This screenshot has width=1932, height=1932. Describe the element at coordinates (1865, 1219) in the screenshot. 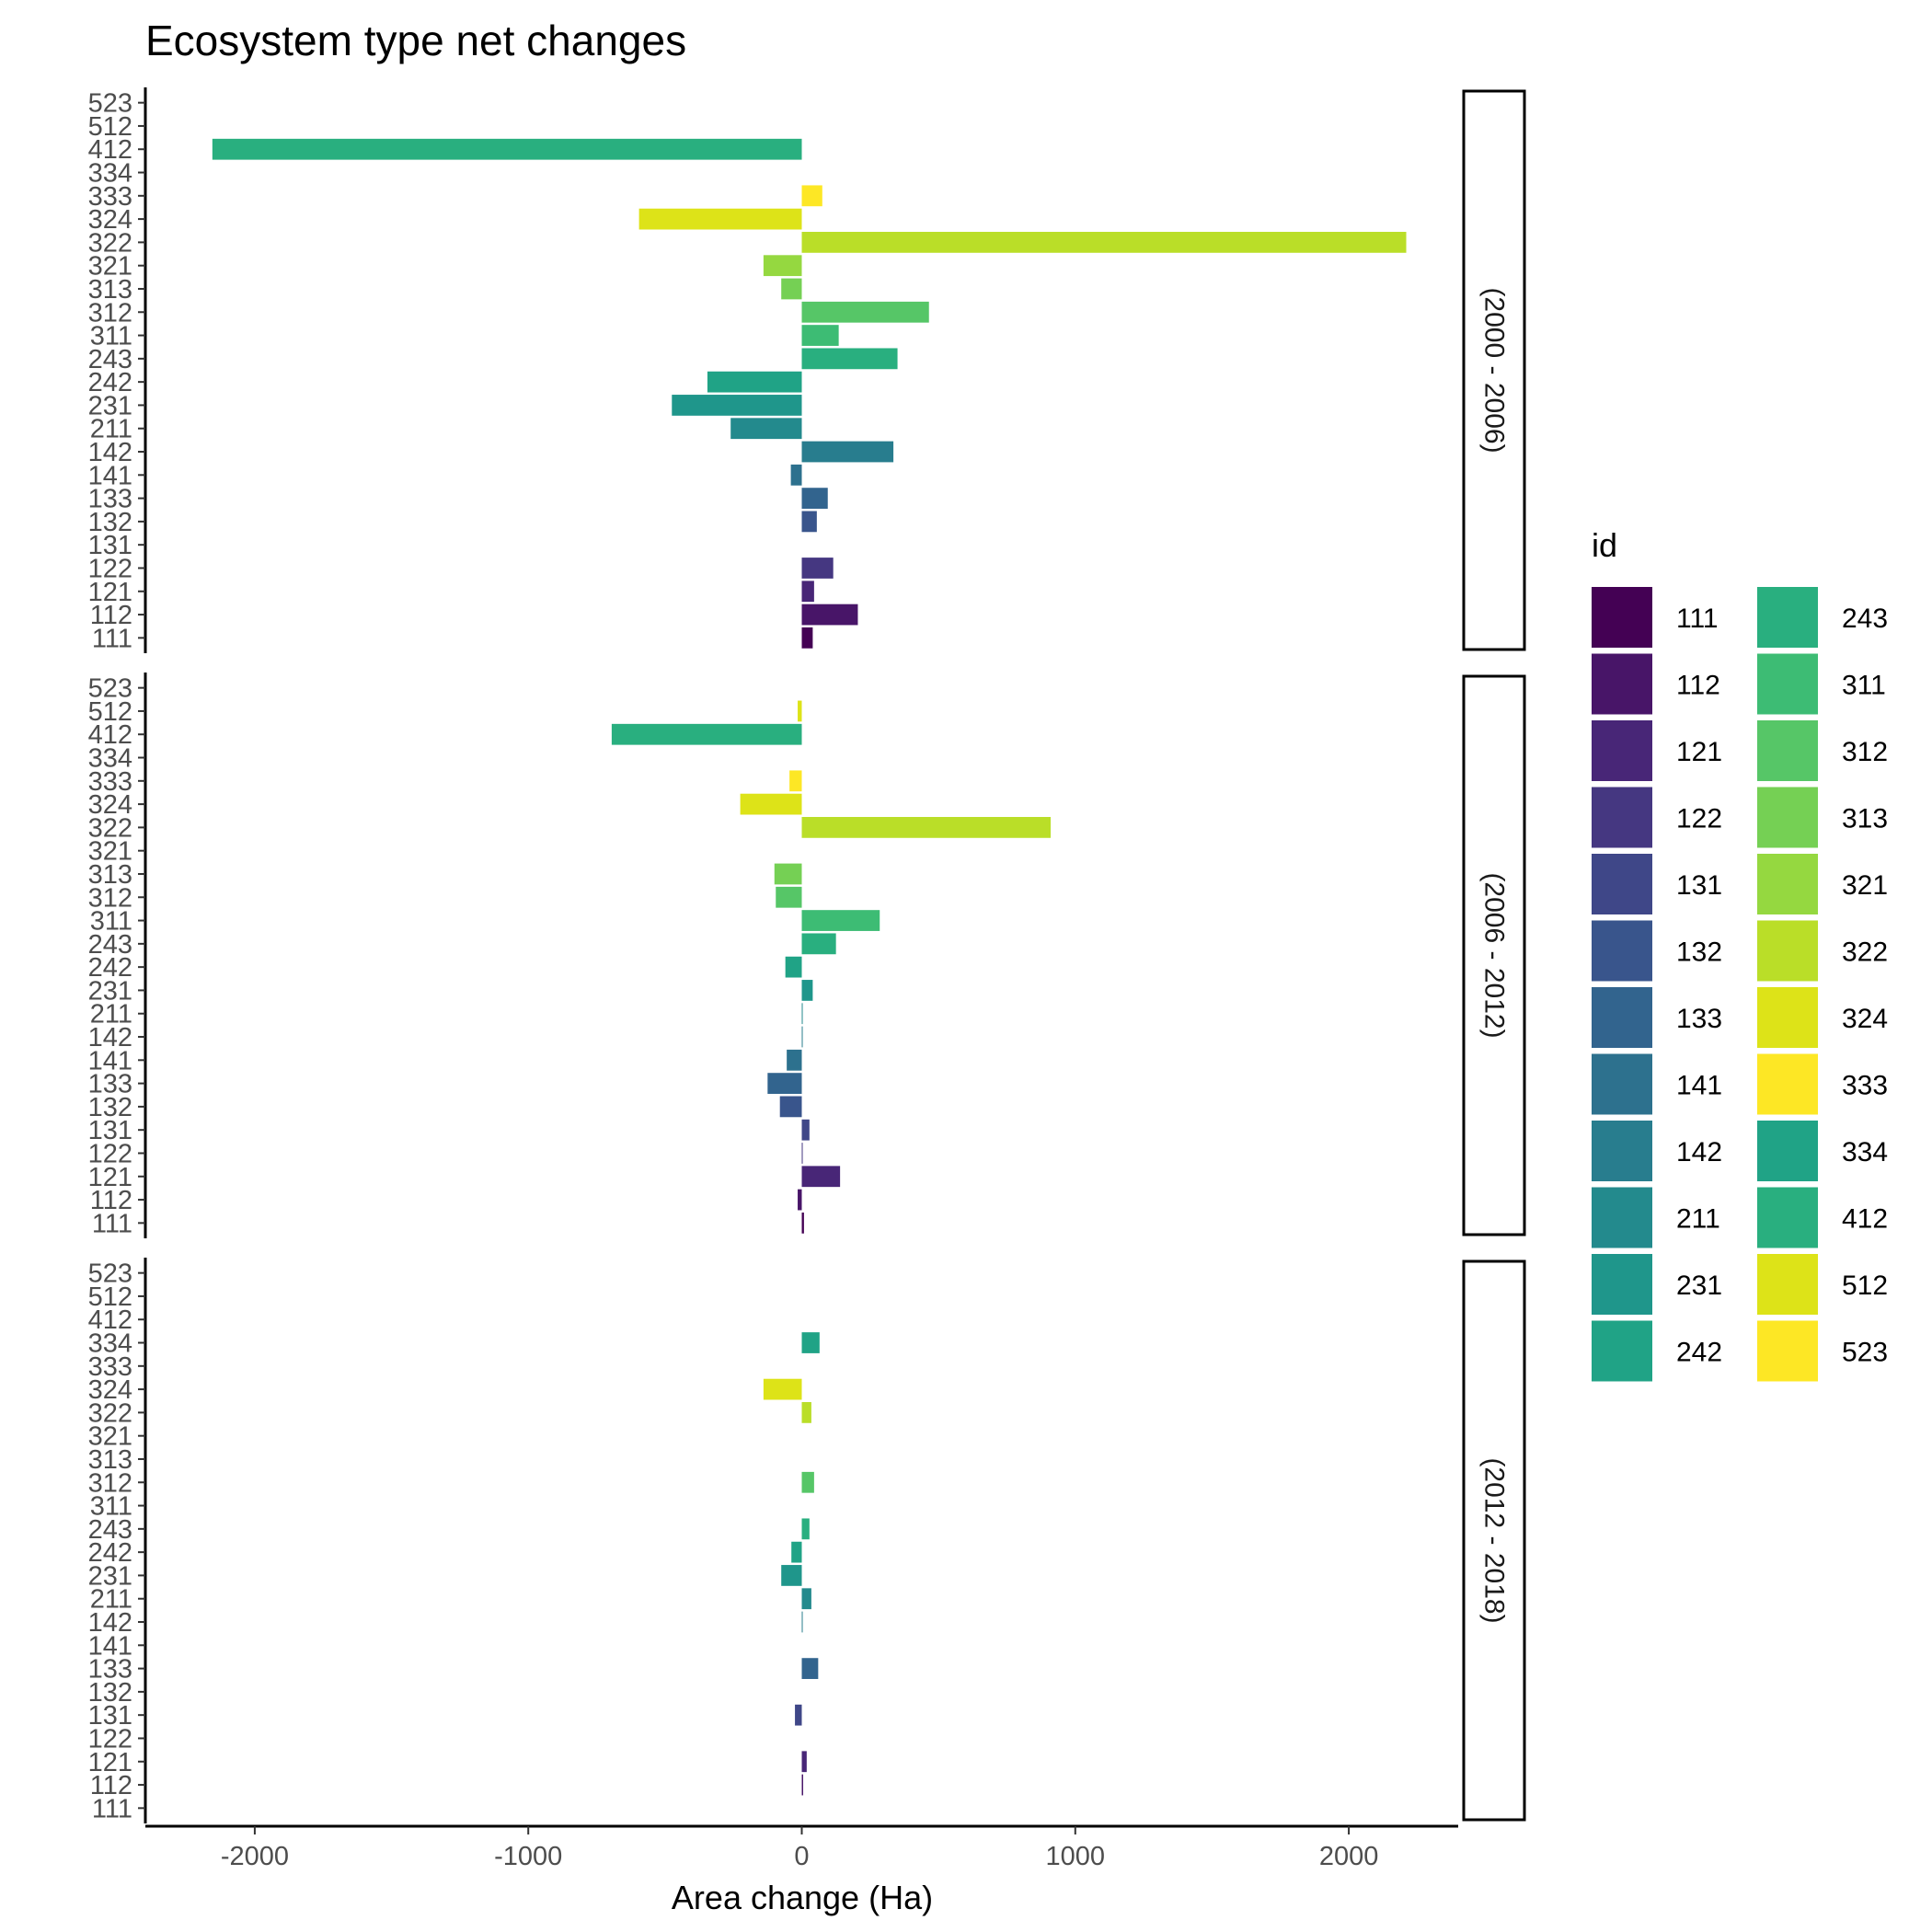

I see `legend-label: 412` at that location.